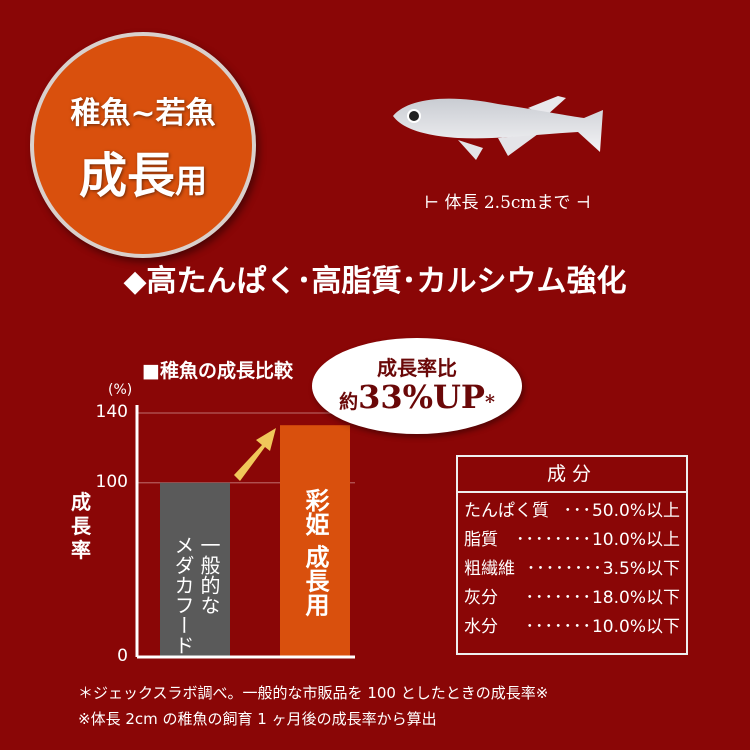 The width and height of the screenshot is (750, 750). What do you see at coordinates (481, 627) in the screenshot?
I see `ingredient-name: 水分` at bounding box center [481, 627].